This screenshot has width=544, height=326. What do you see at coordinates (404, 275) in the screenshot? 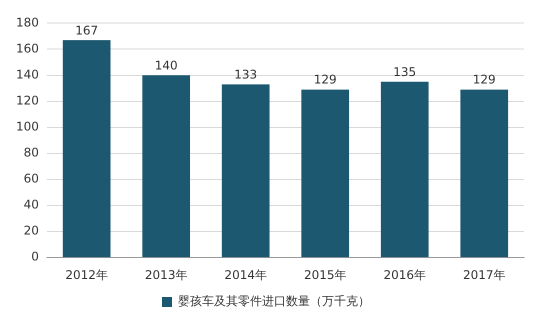
I see `x-tick-label: 2016年` at bounding box center [404, 275].